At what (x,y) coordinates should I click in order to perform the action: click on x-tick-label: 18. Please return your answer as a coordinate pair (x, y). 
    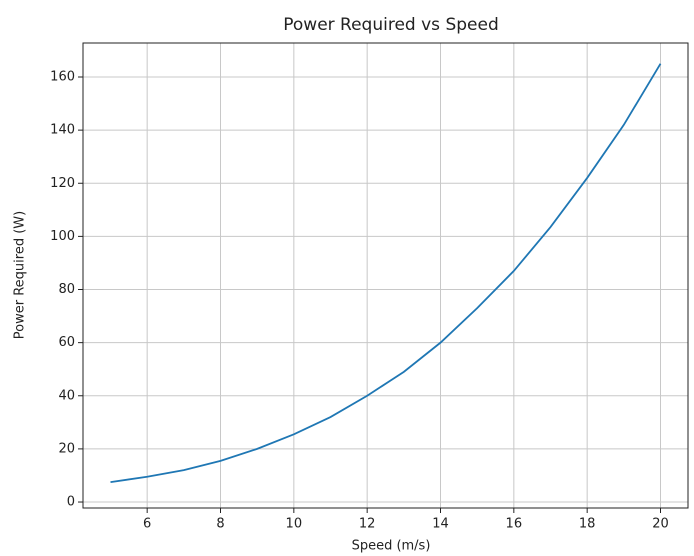
    Looking at the image, I should click on (587, 524).